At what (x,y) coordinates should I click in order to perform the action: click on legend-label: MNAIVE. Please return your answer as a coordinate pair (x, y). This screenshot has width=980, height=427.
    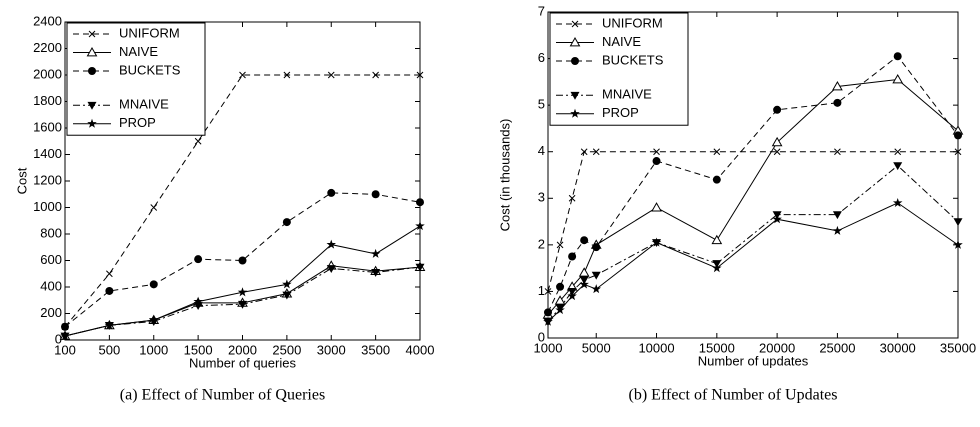
    Looking at the image, I should click on (627, 94).